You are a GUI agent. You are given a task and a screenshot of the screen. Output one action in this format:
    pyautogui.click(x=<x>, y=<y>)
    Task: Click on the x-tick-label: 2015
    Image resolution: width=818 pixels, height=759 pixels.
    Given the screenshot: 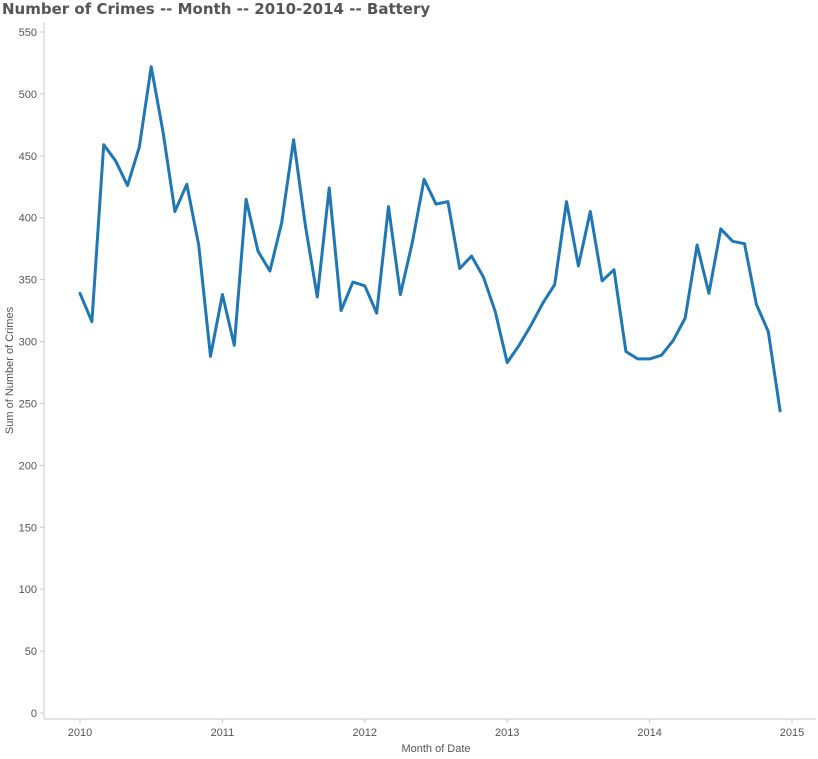 What is the action you would take?
    pyautogui.click(x=792, y=733)
    